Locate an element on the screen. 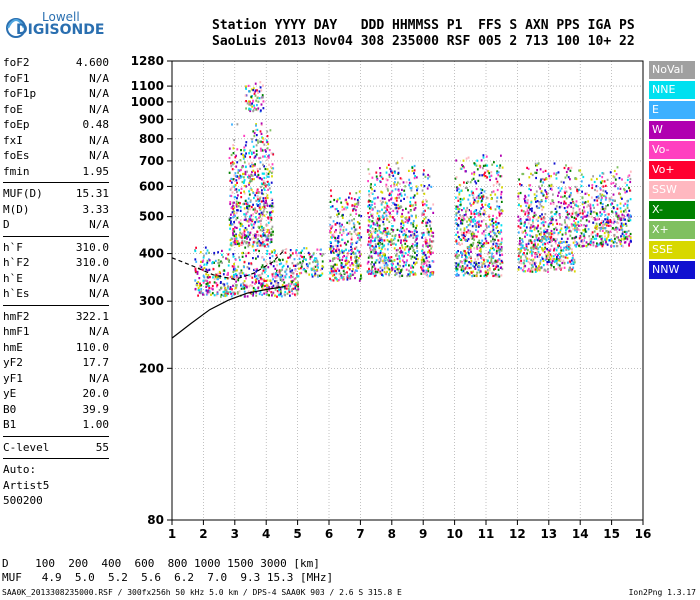 The height and width of the screenshot is (600, 700). param-row: h`F2 310.0 is located at coordinates (56, 263).